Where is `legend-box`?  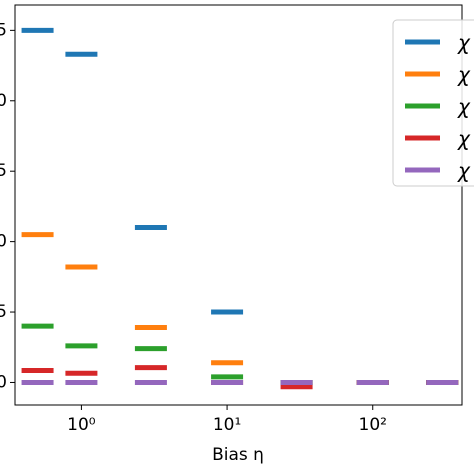 legend-box is located at coordinates (433, 103).